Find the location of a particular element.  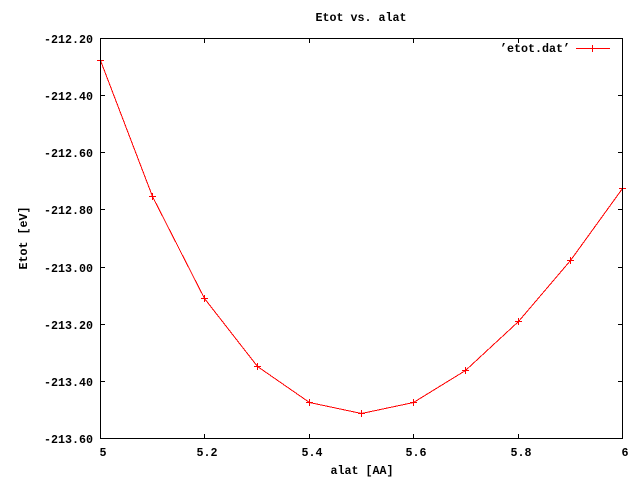

svg-text: 5.6 is located at coordinates (416, 453).